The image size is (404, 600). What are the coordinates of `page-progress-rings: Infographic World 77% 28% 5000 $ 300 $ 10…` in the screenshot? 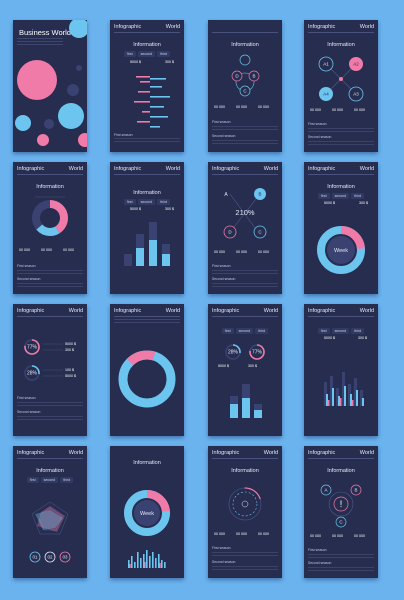 It's located at (50, 370).